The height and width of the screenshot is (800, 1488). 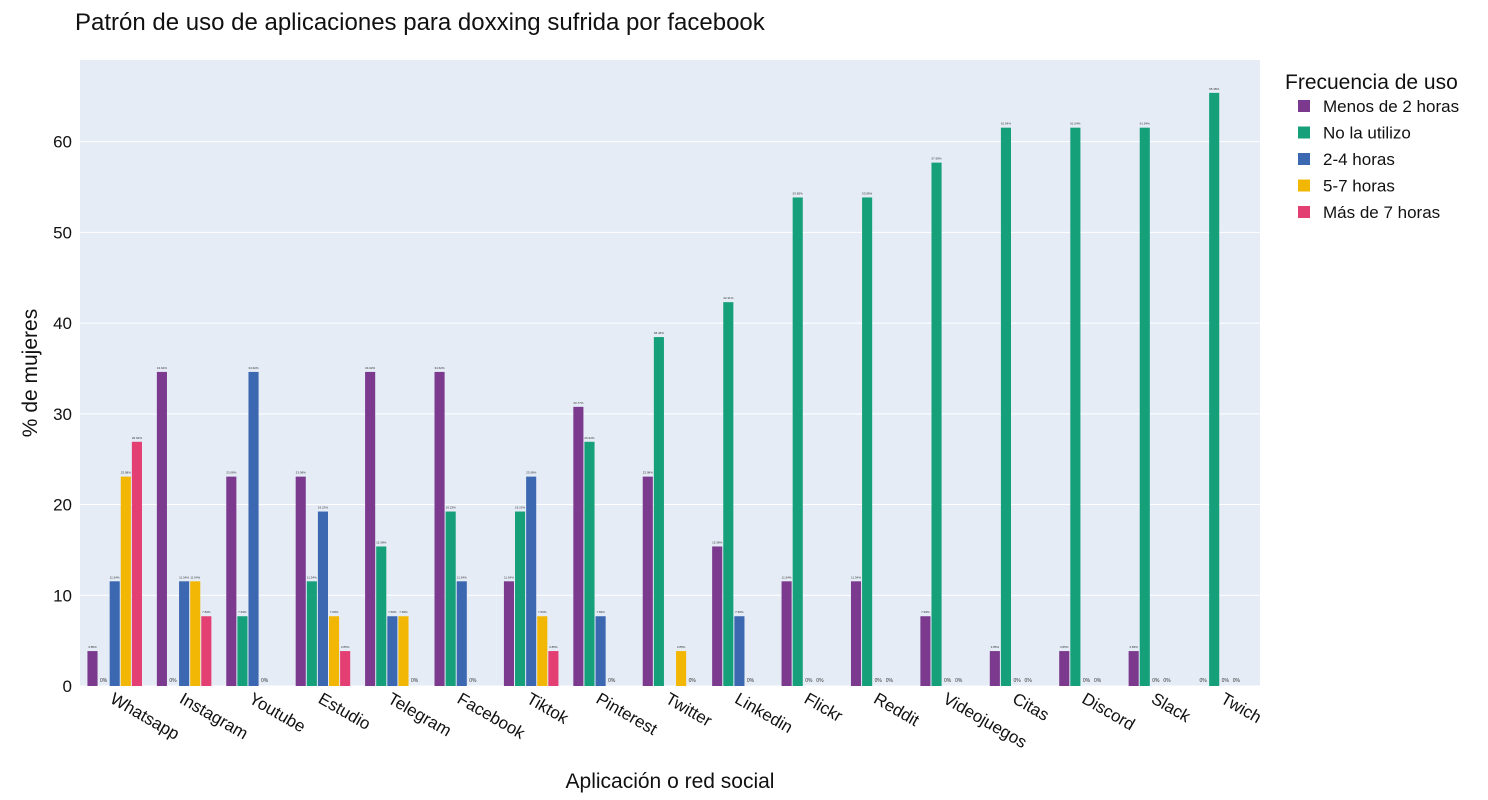 I want to click on y-tick-label: 50, so click(x=62, y=232).